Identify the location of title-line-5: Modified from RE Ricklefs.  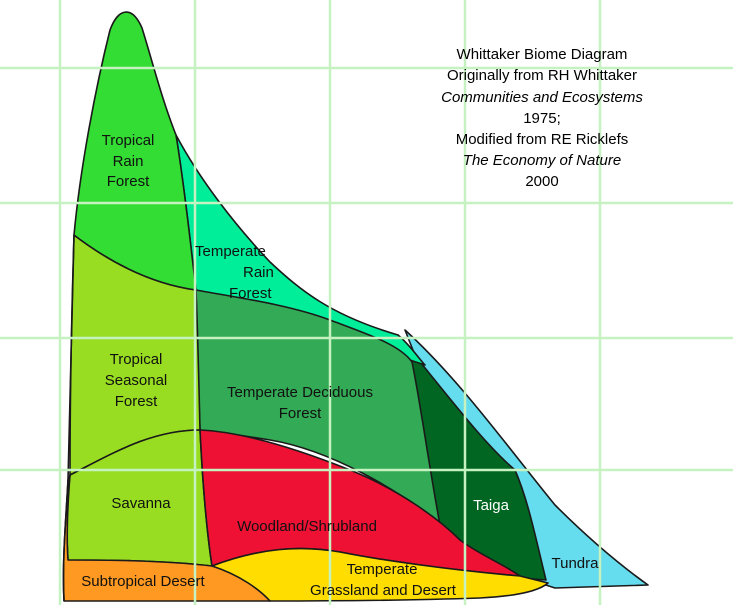
(542, 139).